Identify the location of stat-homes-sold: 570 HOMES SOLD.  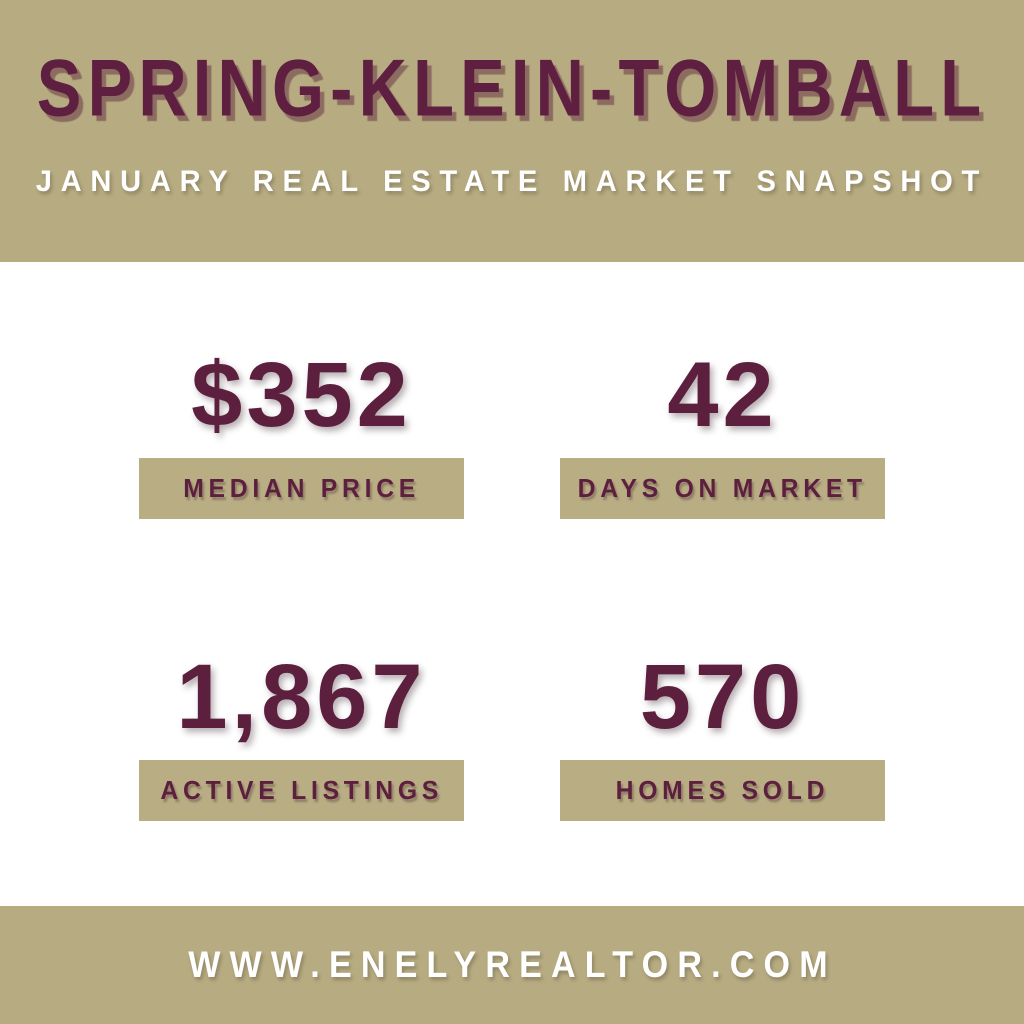
(722, 735).